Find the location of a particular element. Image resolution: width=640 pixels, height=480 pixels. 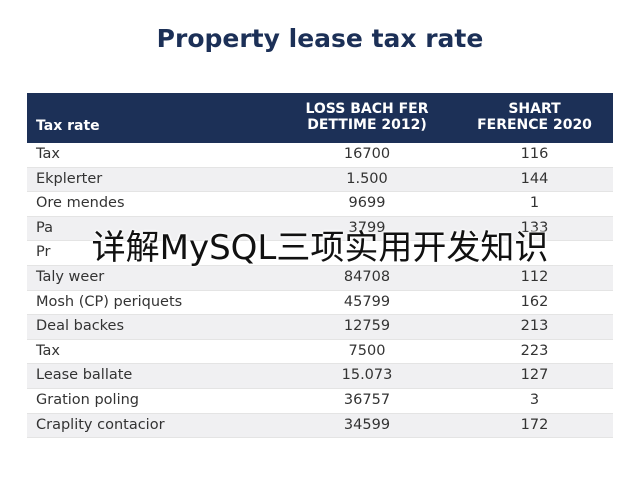

header-line: SHART is located at coordinates (534, 109).